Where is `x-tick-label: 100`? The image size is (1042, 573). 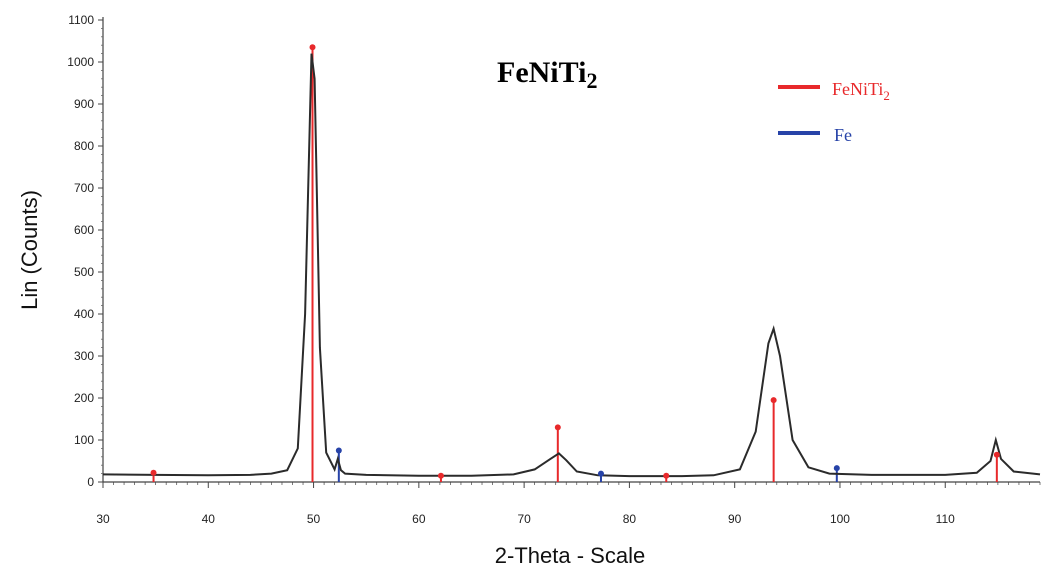
x-tick-label: 100 is located at coordinates (840, 519).